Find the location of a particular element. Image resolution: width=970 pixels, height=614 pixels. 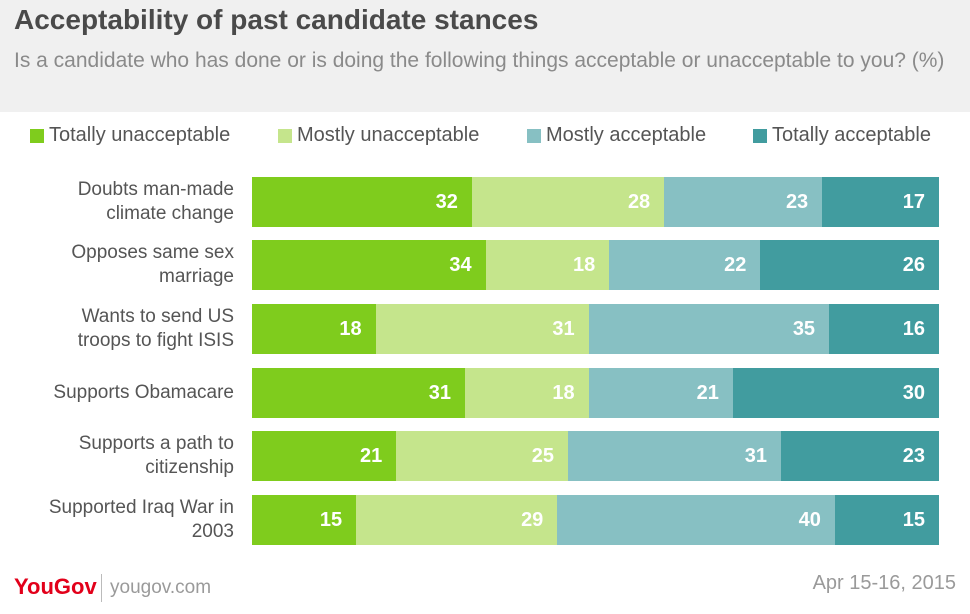

footer-date: Apr 15-16, 2015 is located at coordinates (884, 583).